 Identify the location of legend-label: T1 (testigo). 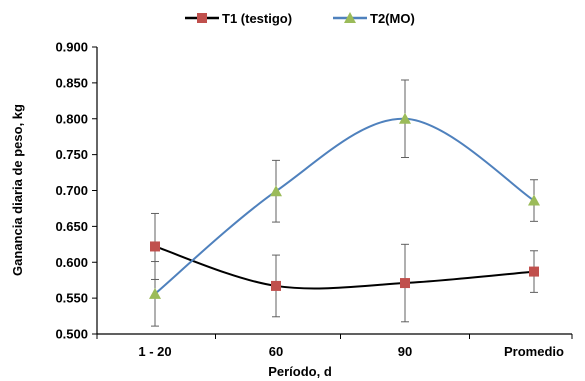
(257, 18).